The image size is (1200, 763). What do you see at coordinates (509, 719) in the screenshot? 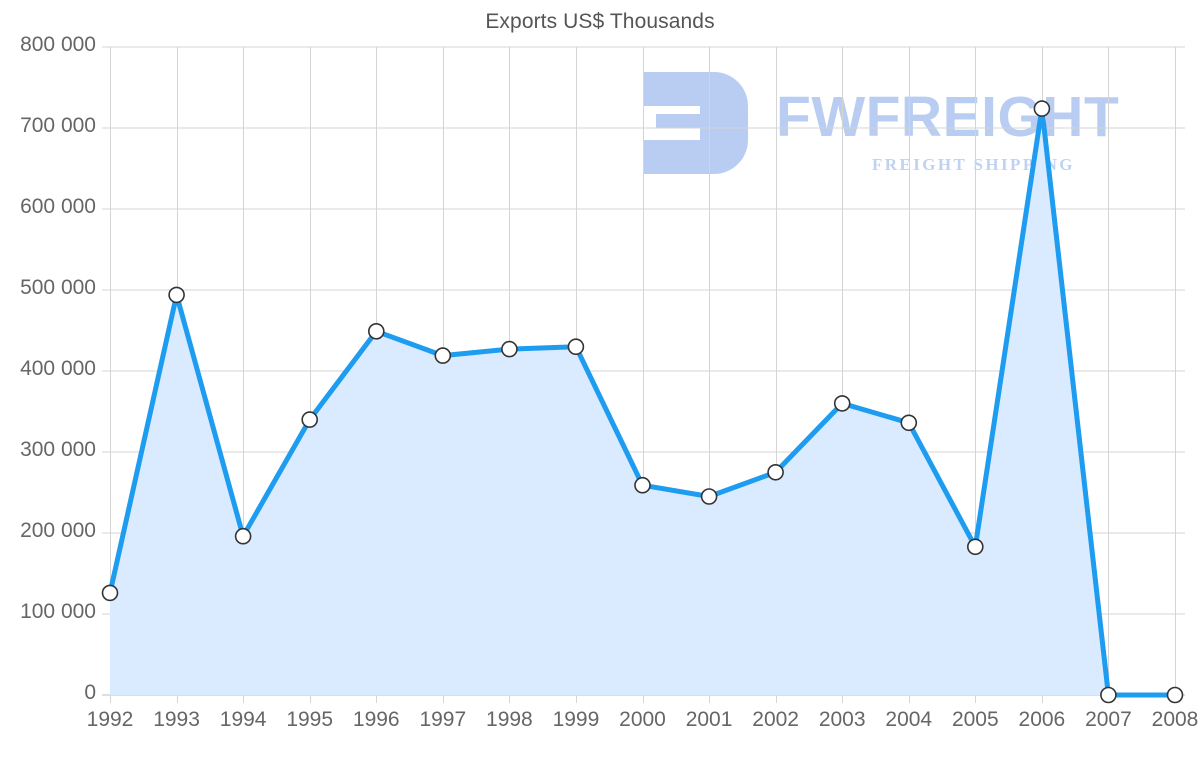
I see `x-axis-tick-label: 1998` at bounding box center [509, 719].